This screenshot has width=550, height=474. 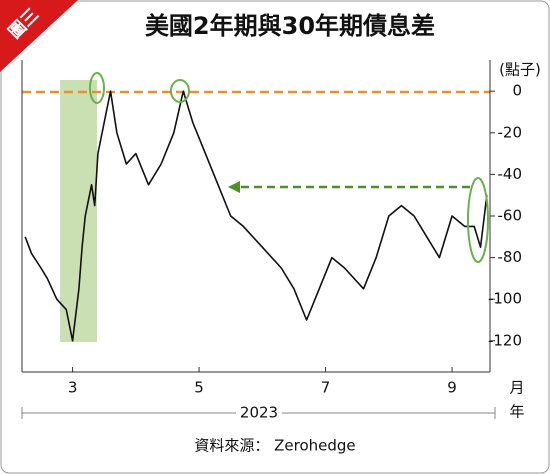 I want to click on source: 資料來源： Zerohedge, so click(x=274, y=446).